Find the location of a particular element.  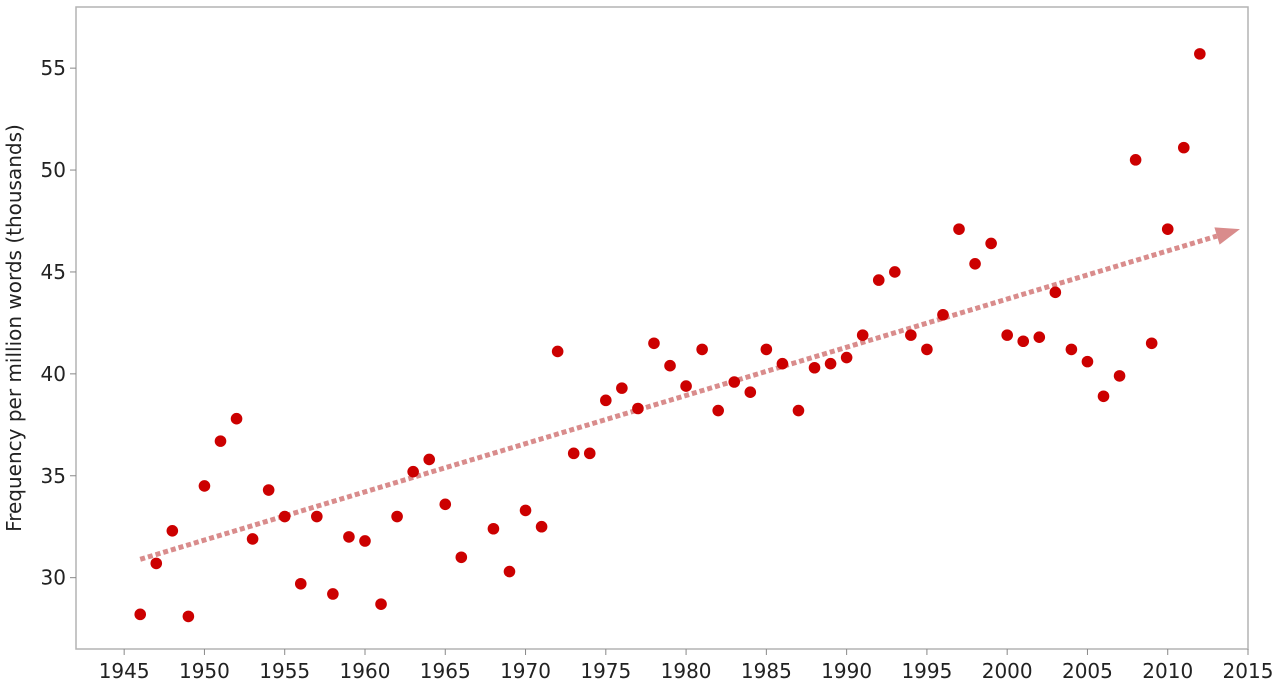

x-tick-label: 1985 is located at coordinates (766, 671).